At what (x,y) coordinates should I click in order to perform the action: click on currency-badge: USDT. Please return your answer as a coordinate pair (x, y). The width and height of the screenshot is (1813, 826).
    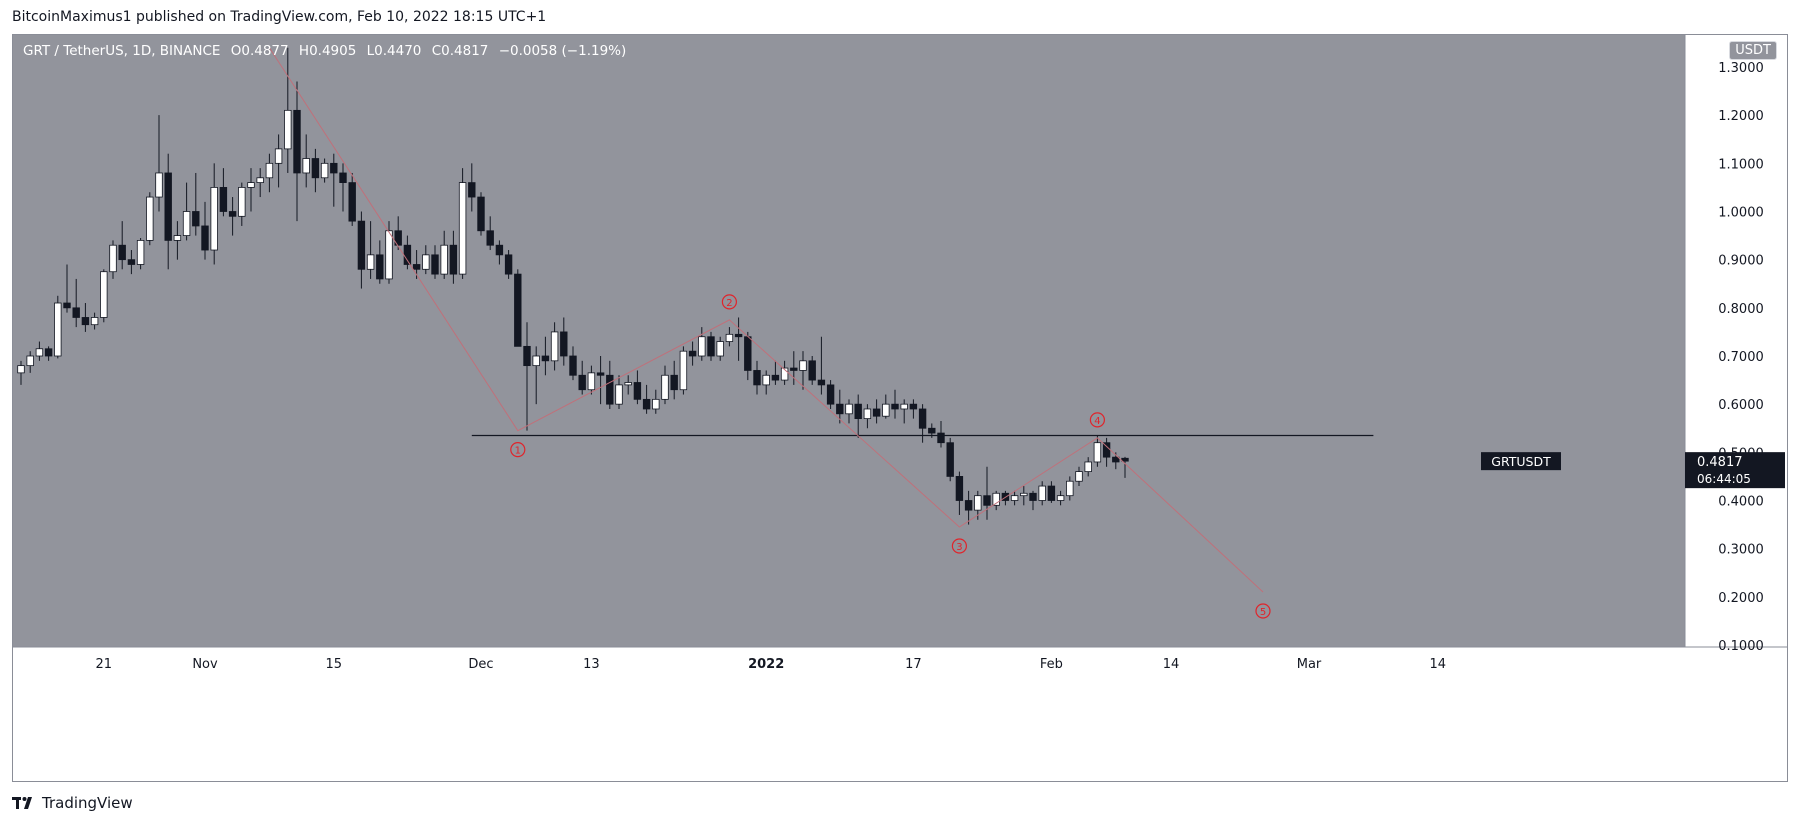
    Looking at the image, I should click on (1753, 50).